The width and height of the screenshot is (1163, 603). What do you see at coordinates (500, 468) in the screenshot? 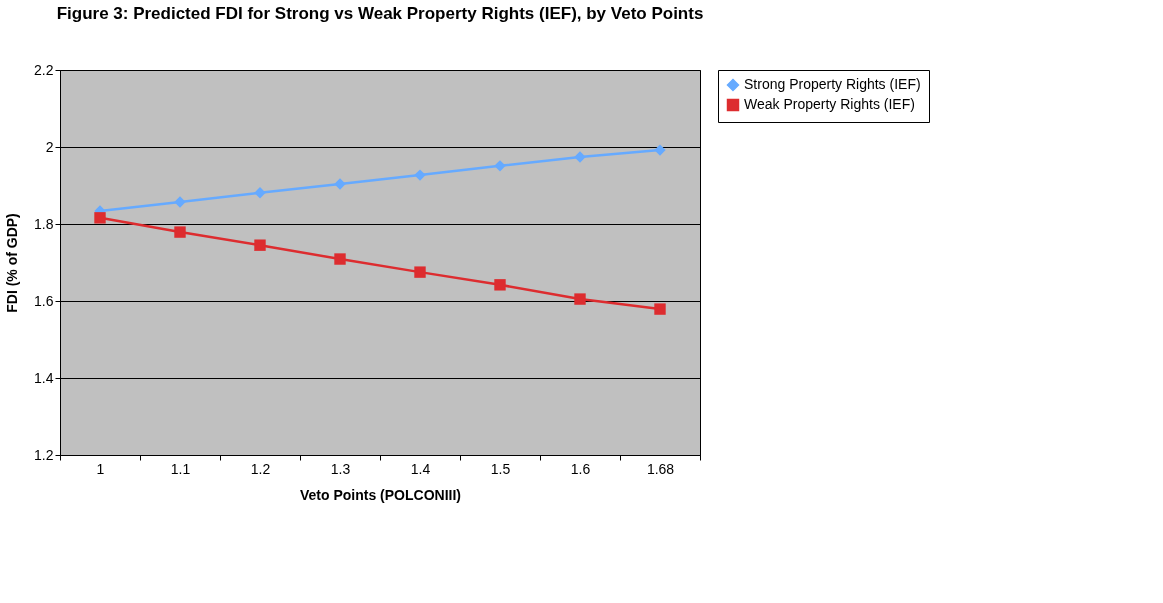
I see `x-tick-label: 1.5` at bounding box center [500, 468].